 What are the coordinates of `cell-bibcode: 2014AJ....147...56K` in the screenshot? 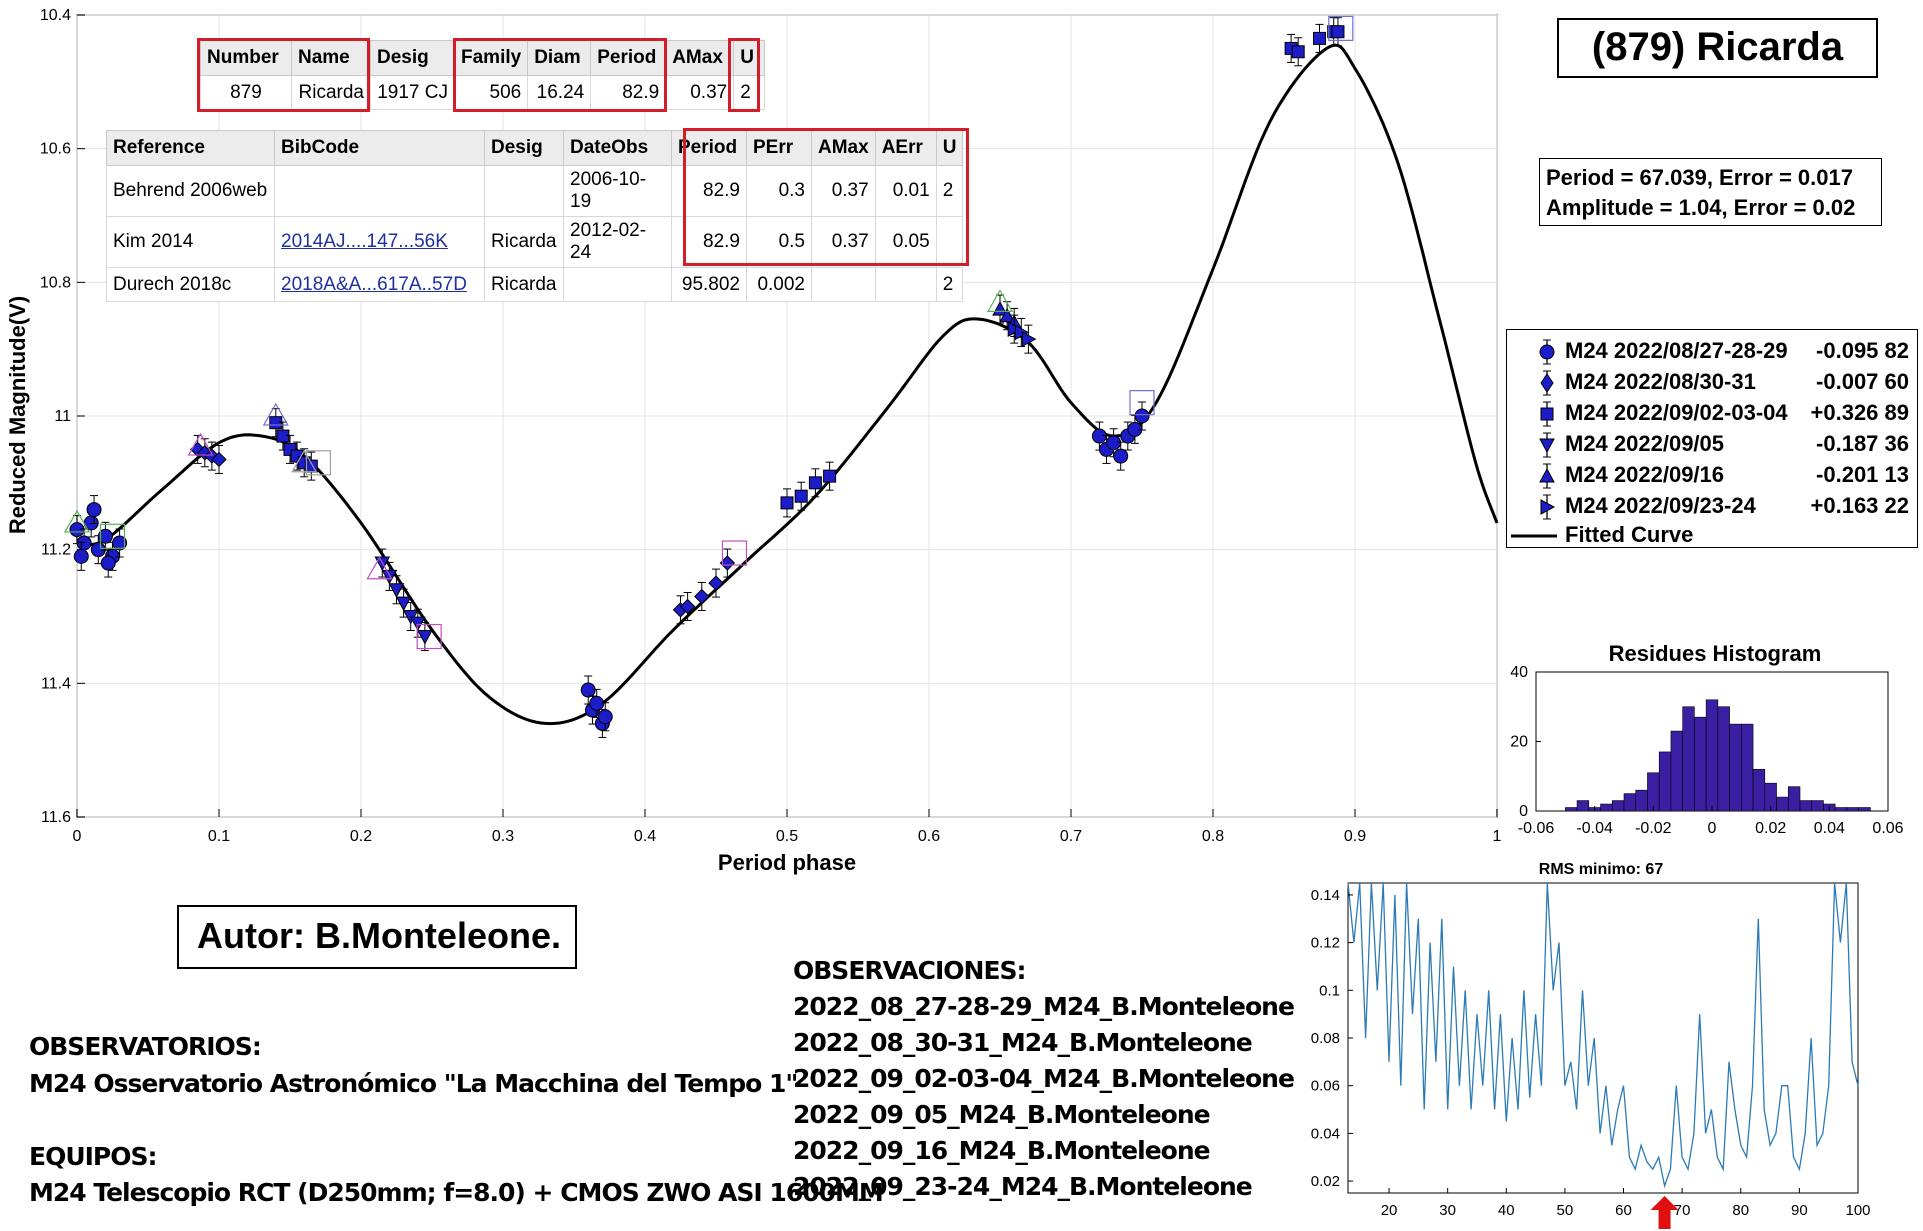 It's located at (379, 242).